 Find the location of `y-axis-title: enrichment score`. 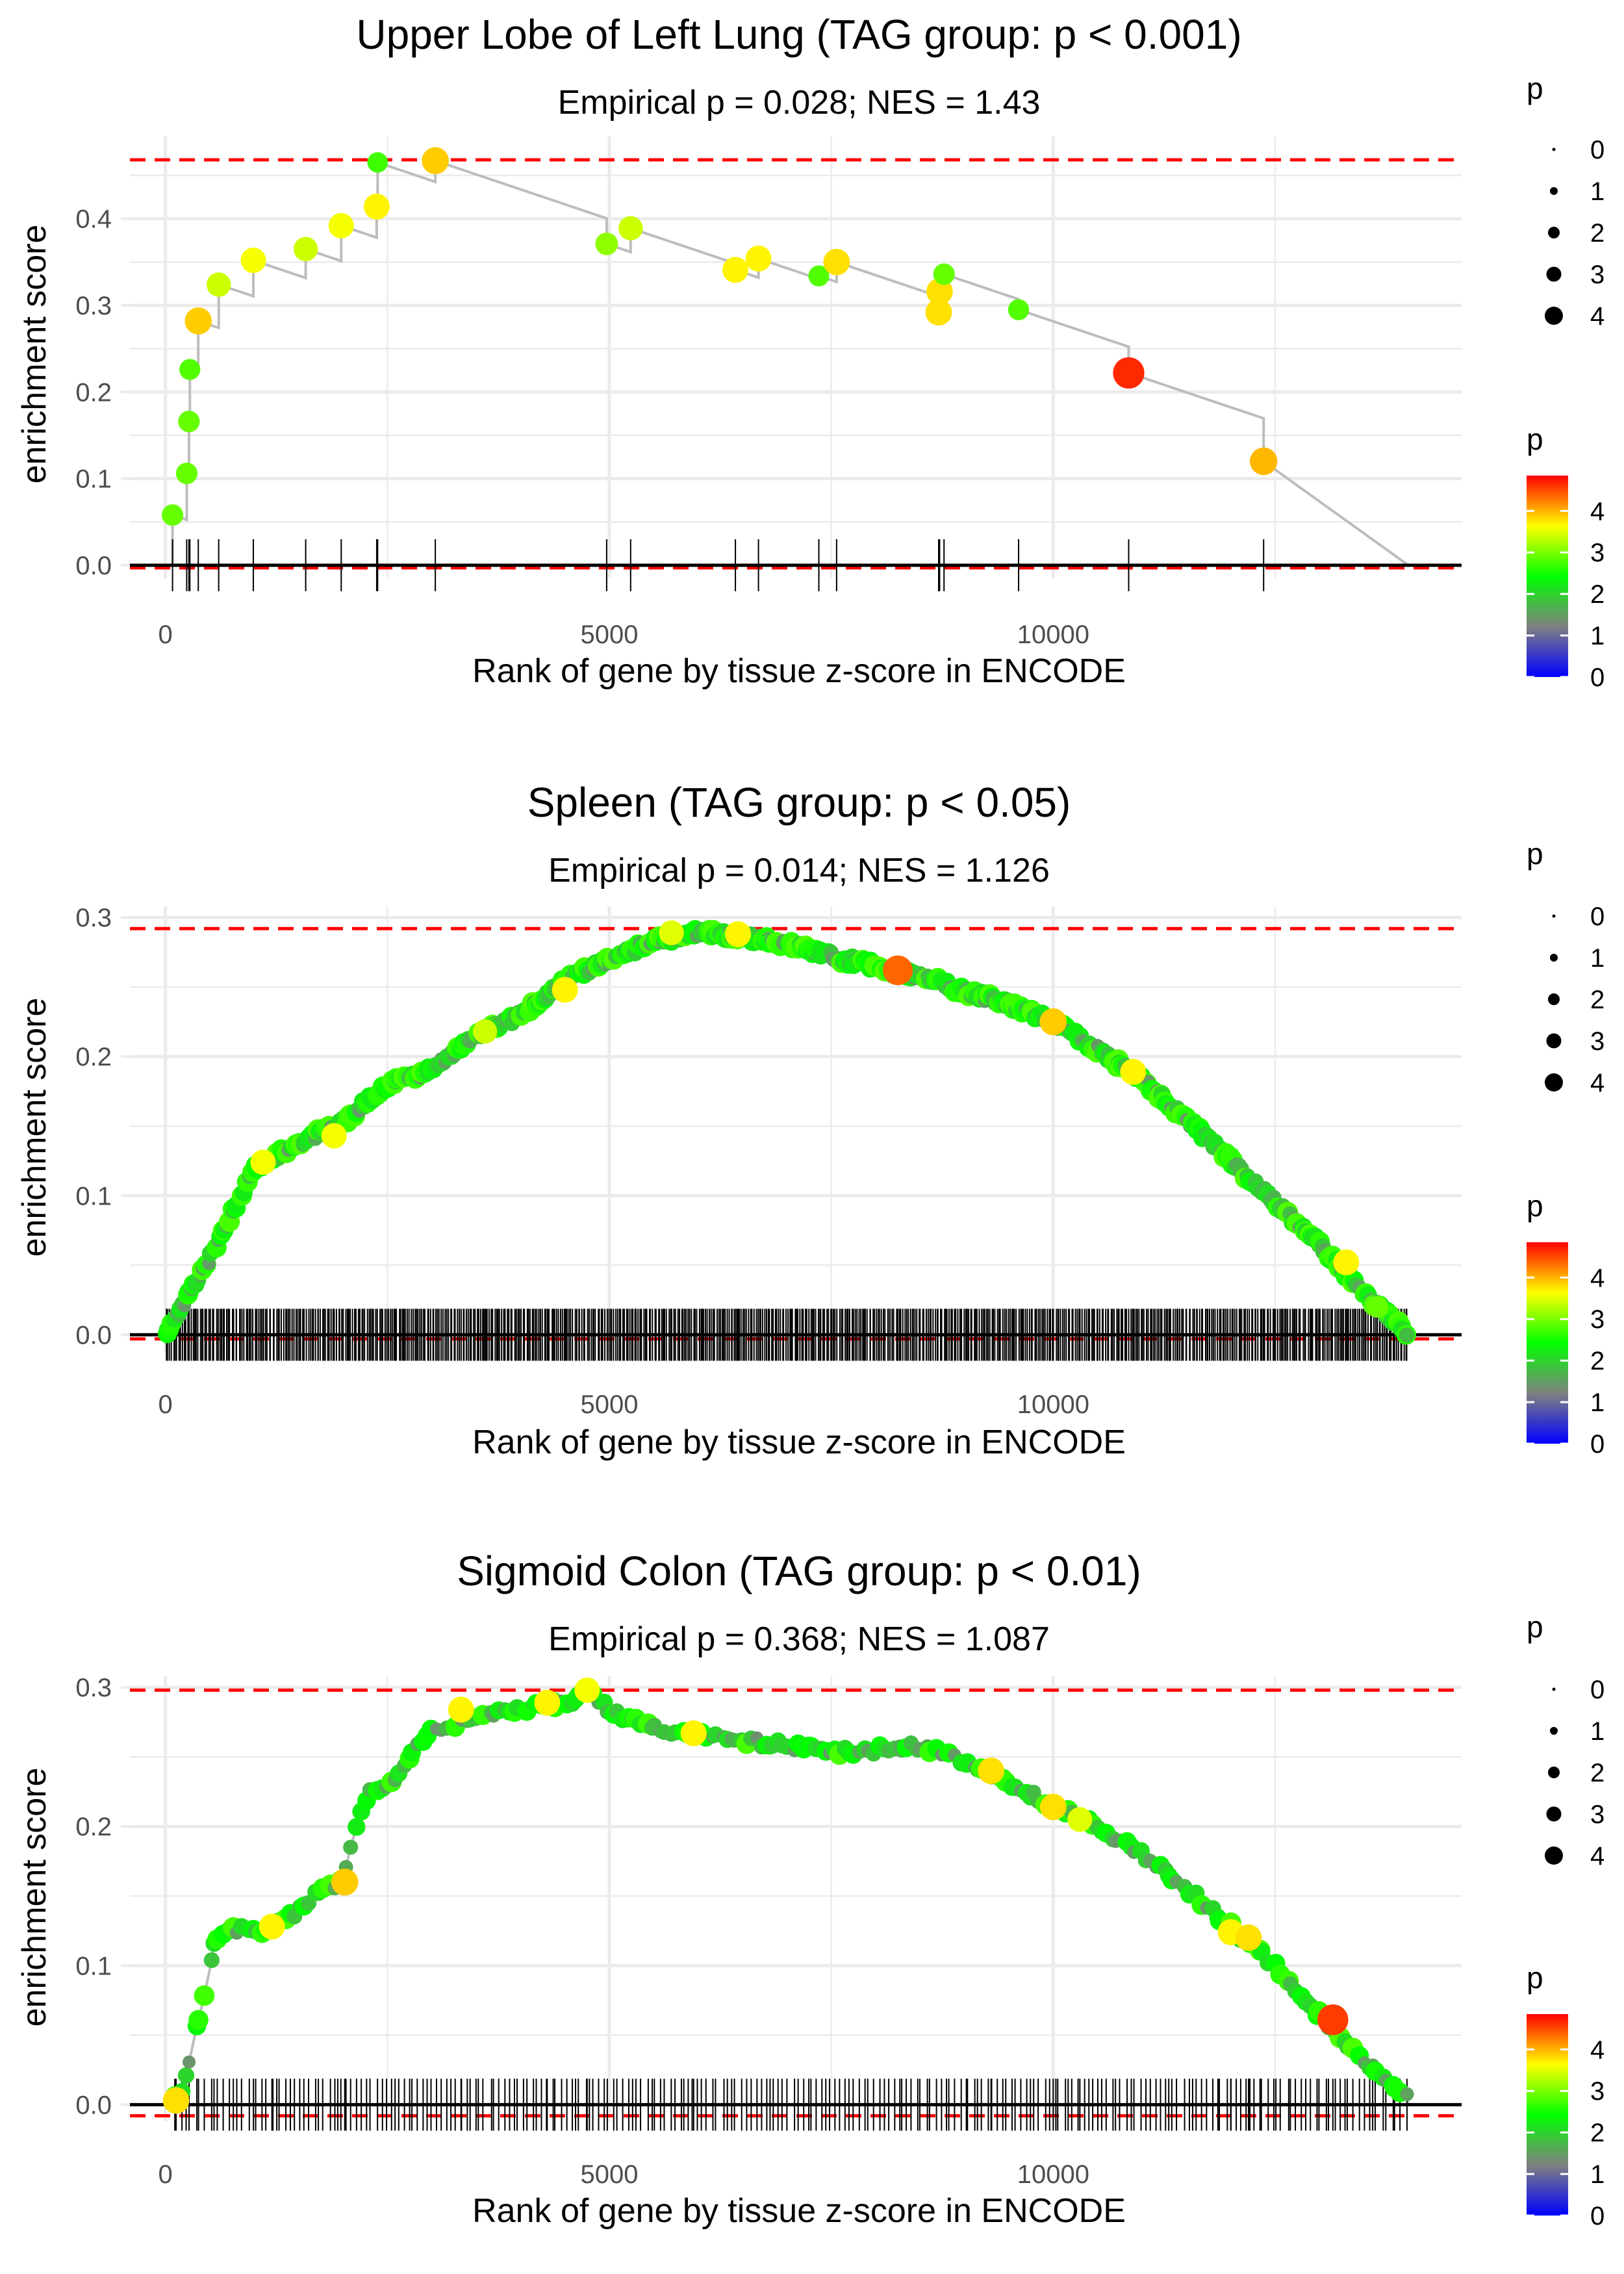

y-axis-title: enrichment score is located at coordinates (34, 354).